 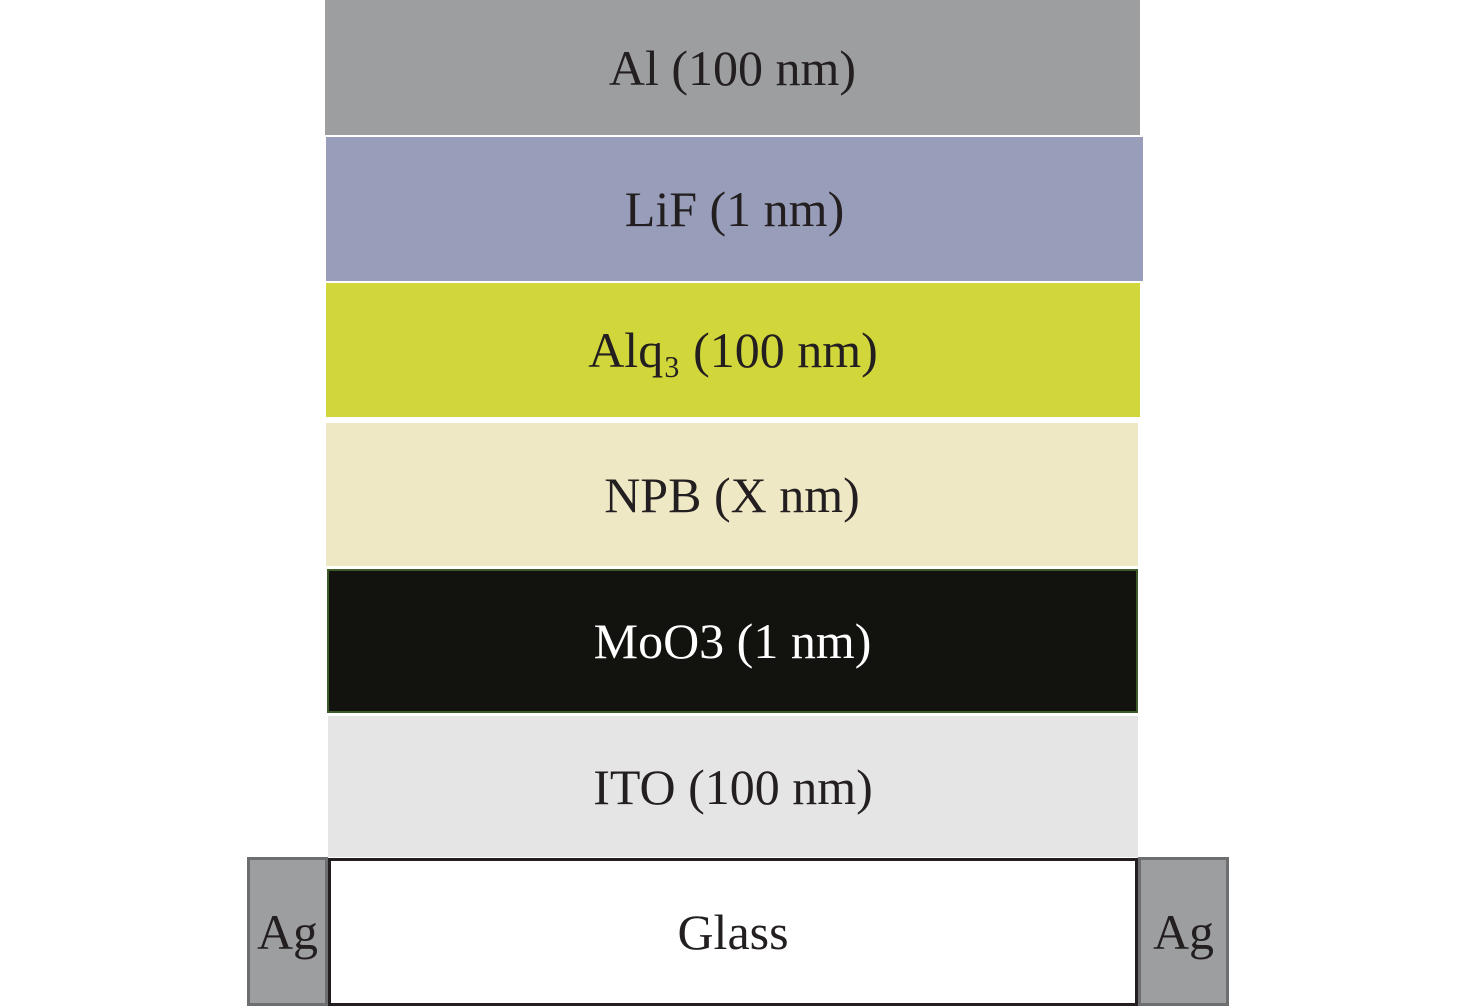 I want to click on layer-alq3: Alq₃ (100 nm), so click(x=733, y=350).